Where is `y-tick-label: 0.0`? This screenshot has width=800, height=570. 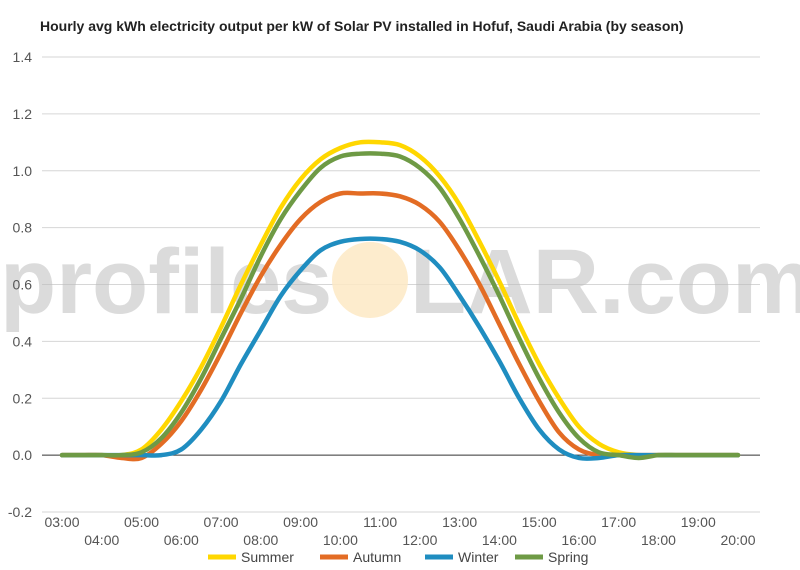 y-tick-label: 0.0 is located at coordinates (23, 455).